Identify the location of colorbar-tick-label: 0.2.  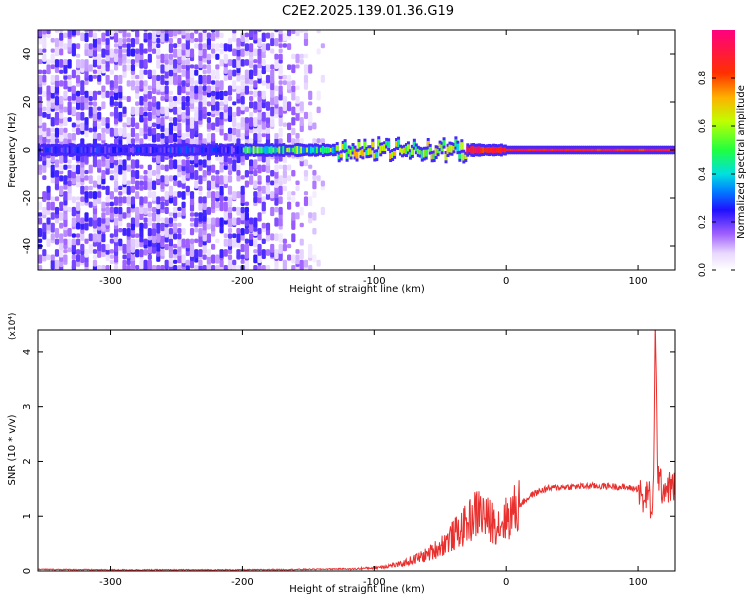
(703, 222).